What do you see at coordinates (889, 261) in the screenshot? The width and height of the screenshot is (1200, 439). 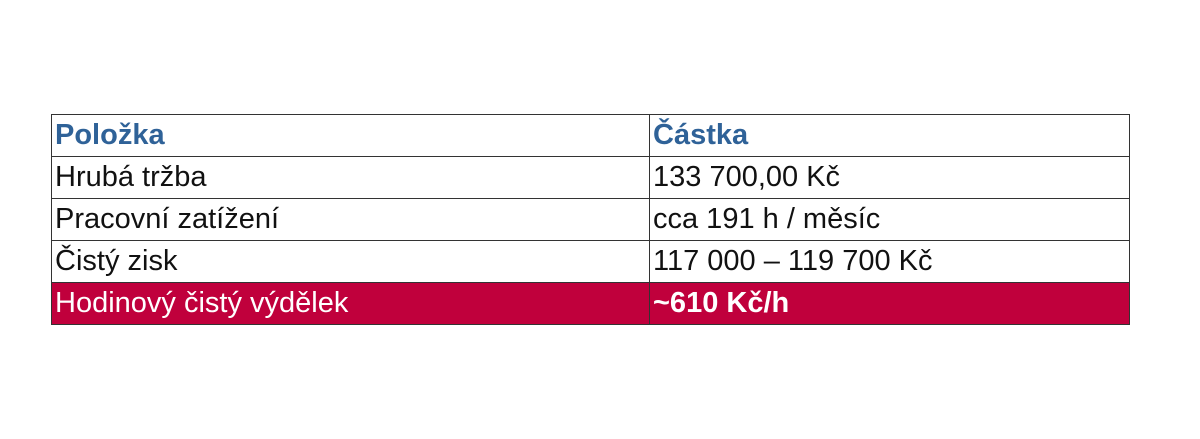 I see `row-value: 117 000 – 119 700 Kč` at bounding box center [889, 261].